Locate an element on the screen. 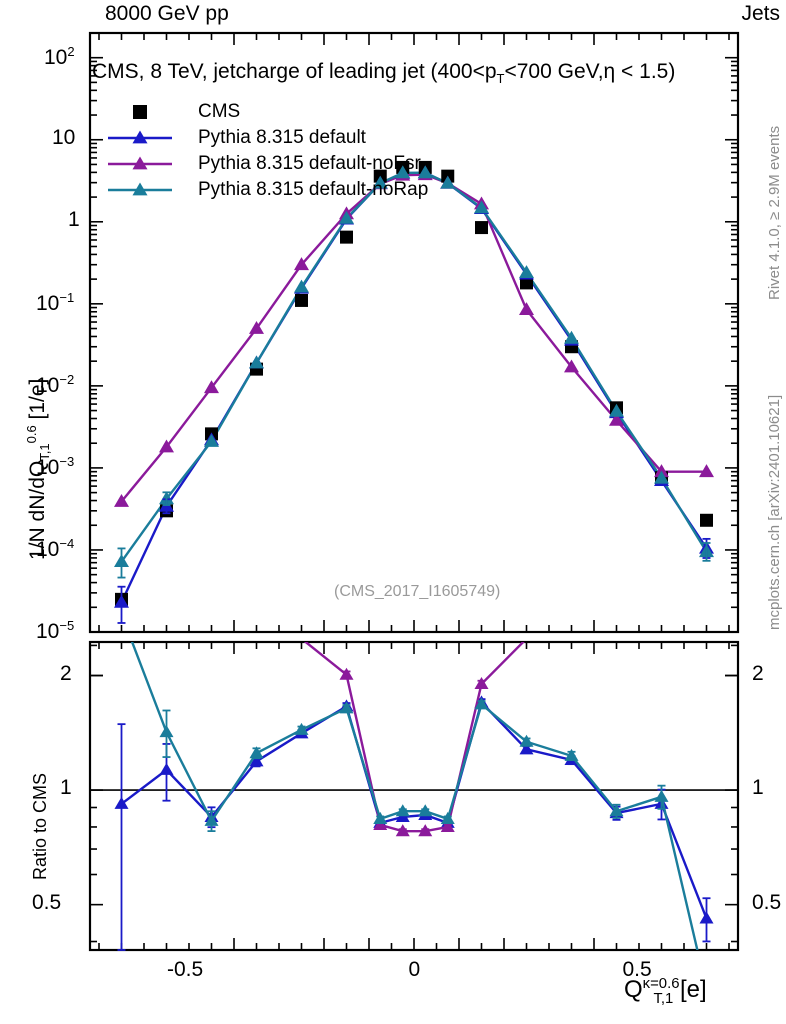 The image size is (786, 1024). ratio-ytick-label-right-0: 2 is located at coordinates (758, 673).